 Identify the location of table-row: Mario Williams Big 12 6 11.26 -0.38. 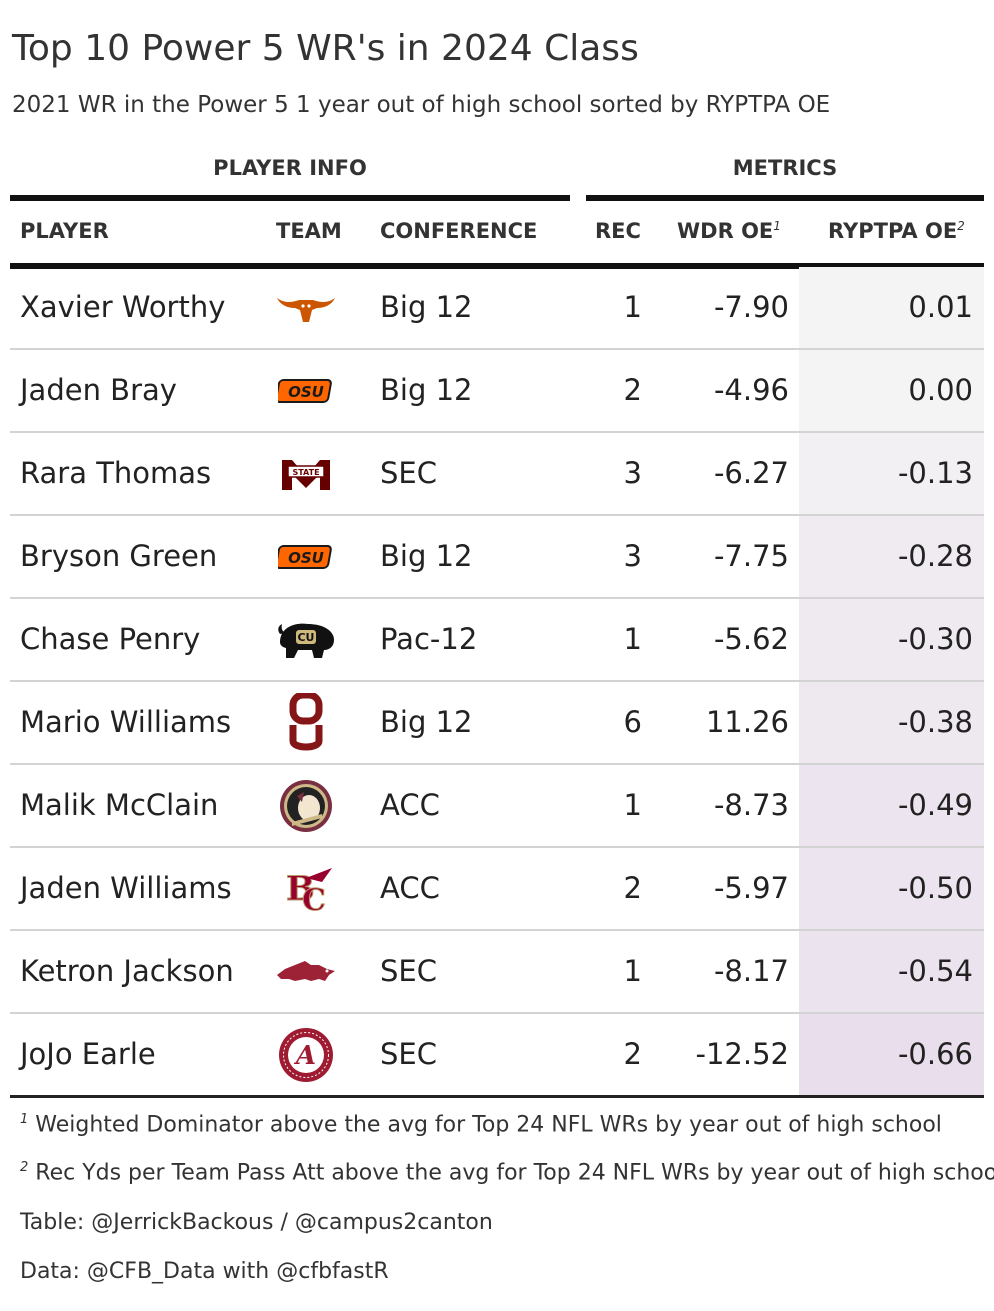
(497, 723).